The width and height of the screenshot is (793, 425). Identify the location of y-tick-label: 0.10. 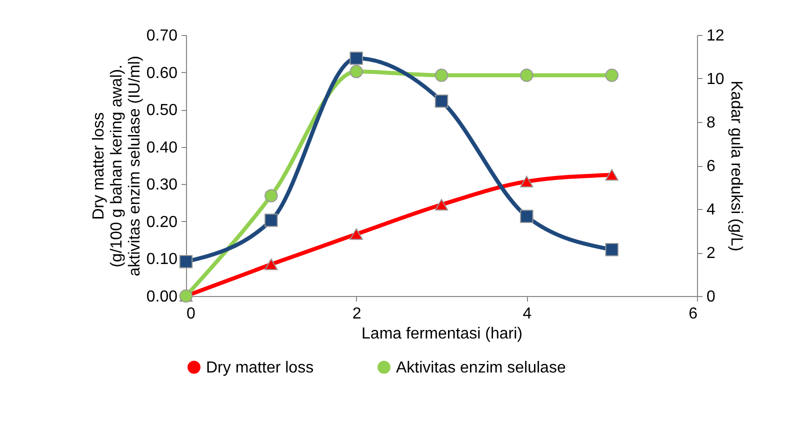
(162, 259).